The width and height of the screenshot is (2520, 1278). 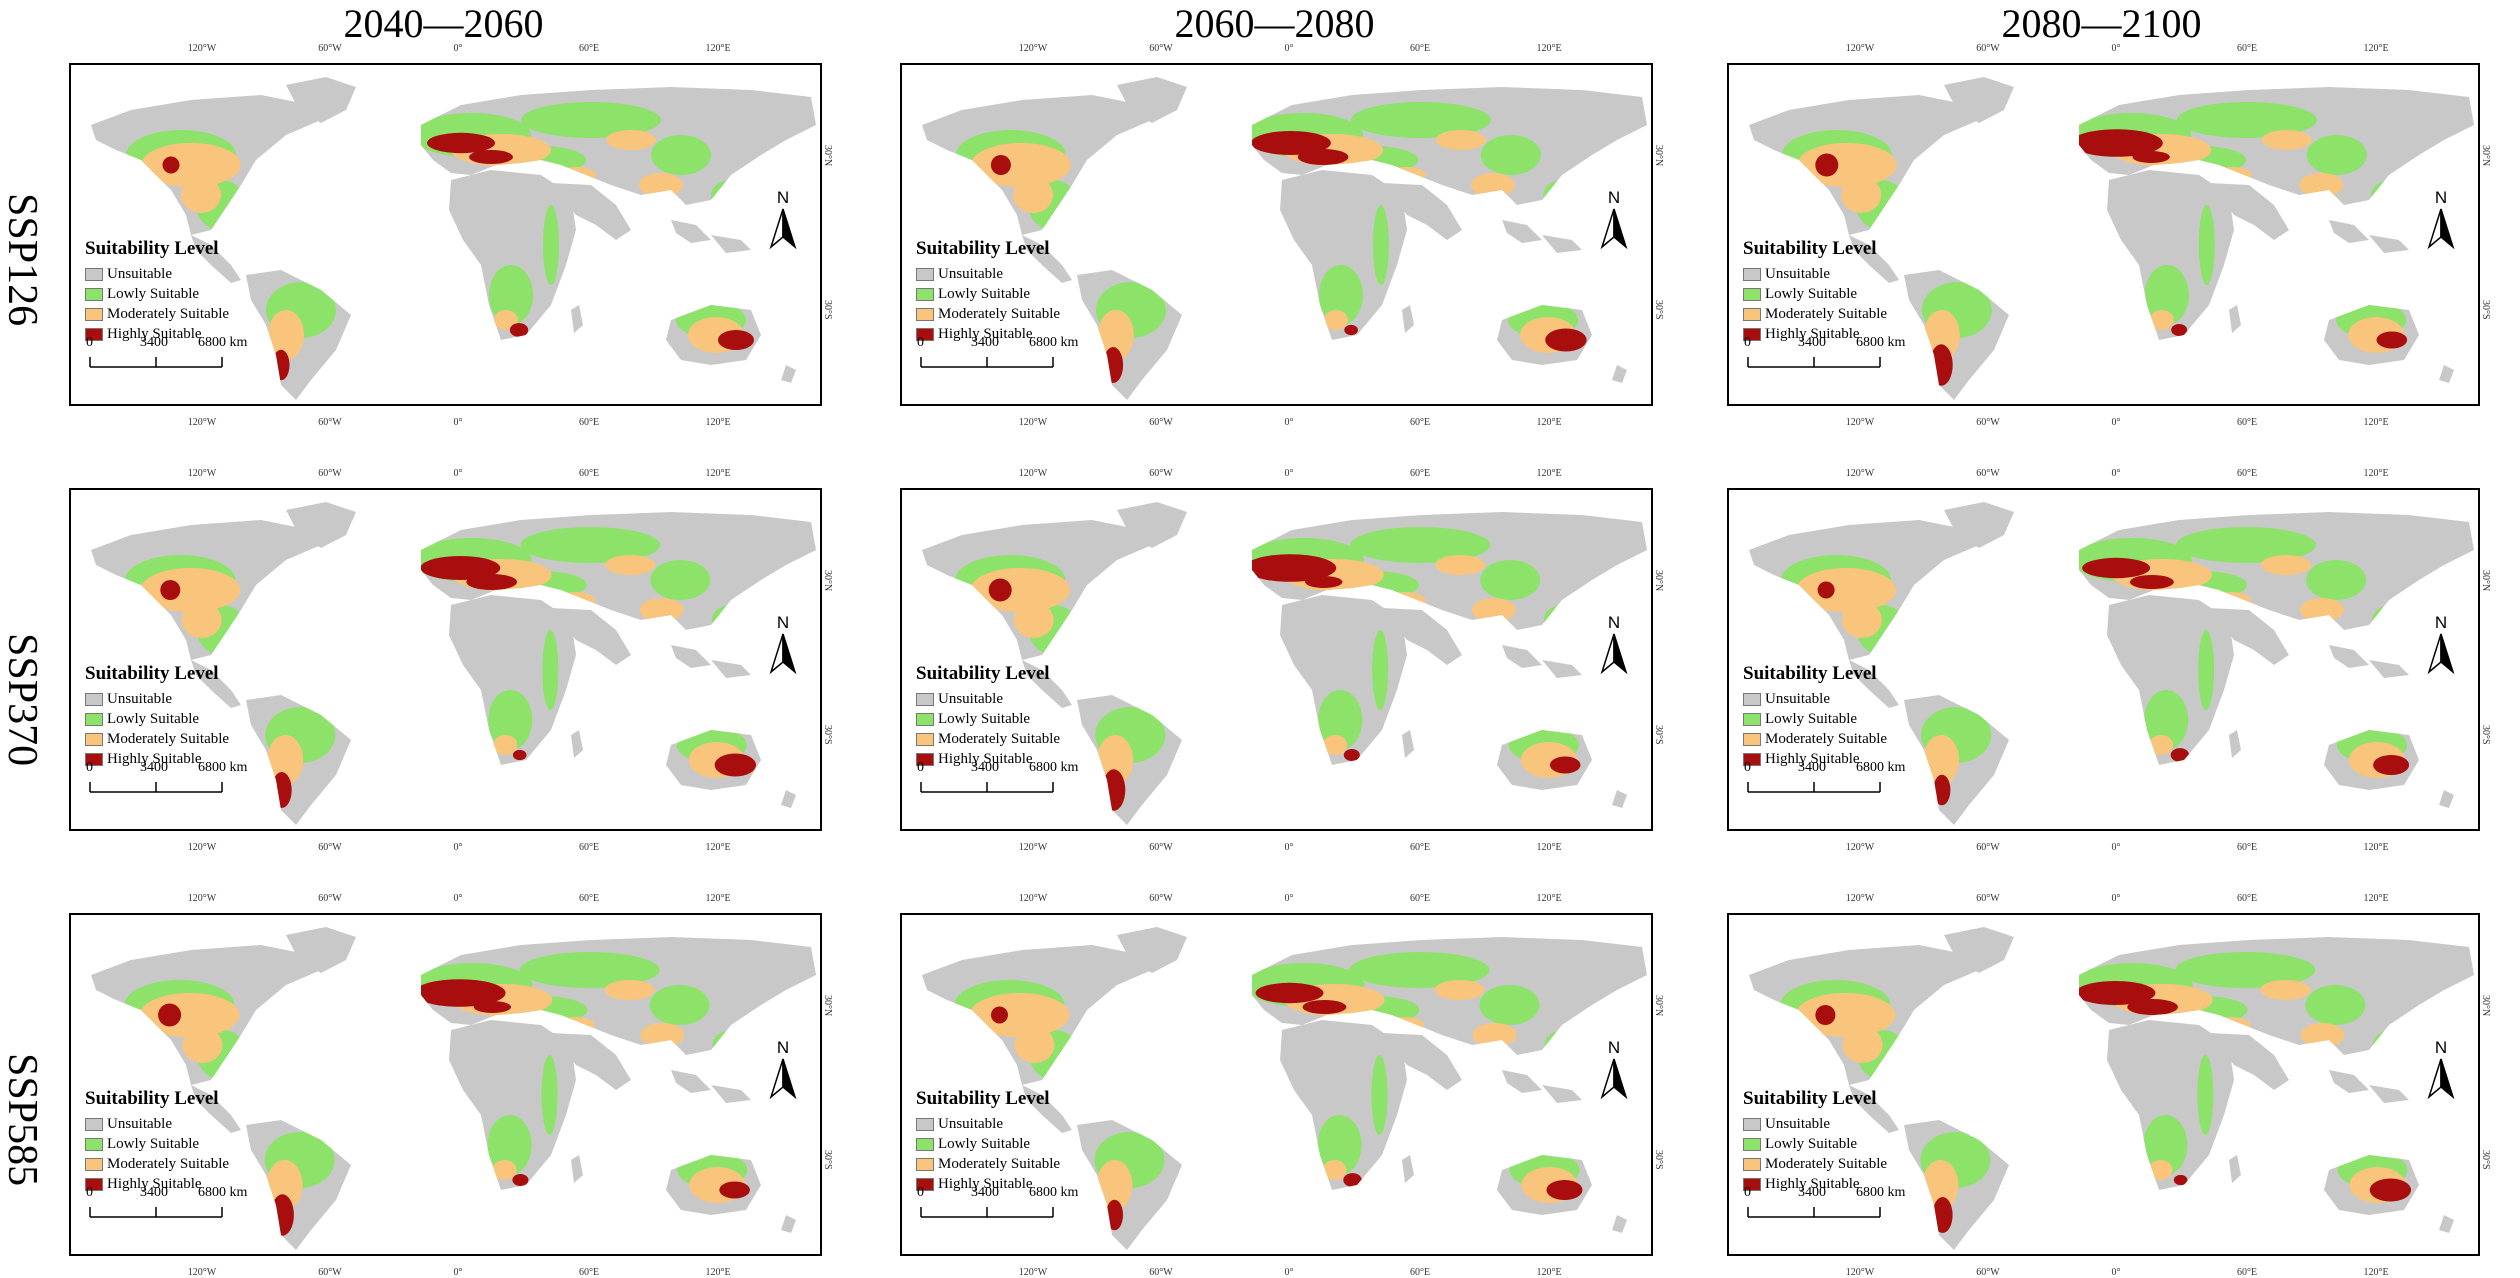 I want to click on scale-label: 0, so click(x=89, y=767).